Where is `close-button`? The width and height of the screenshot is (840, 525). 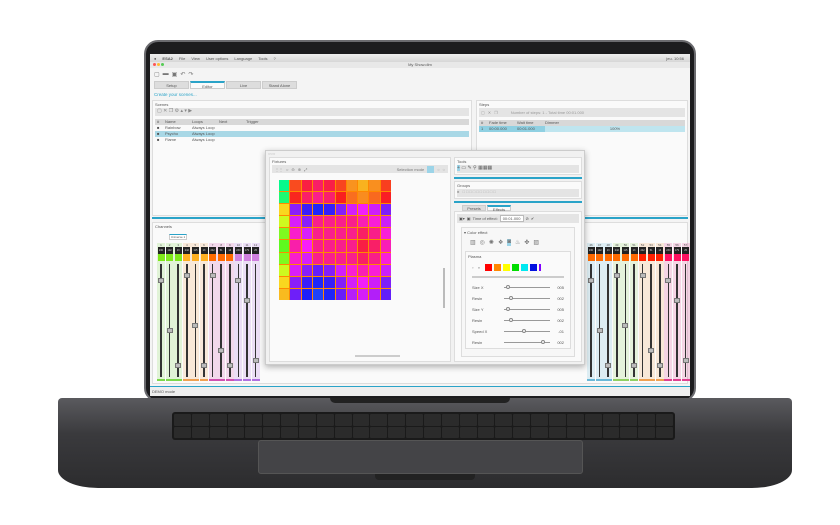
close-button is located at coordinates (154, 64).